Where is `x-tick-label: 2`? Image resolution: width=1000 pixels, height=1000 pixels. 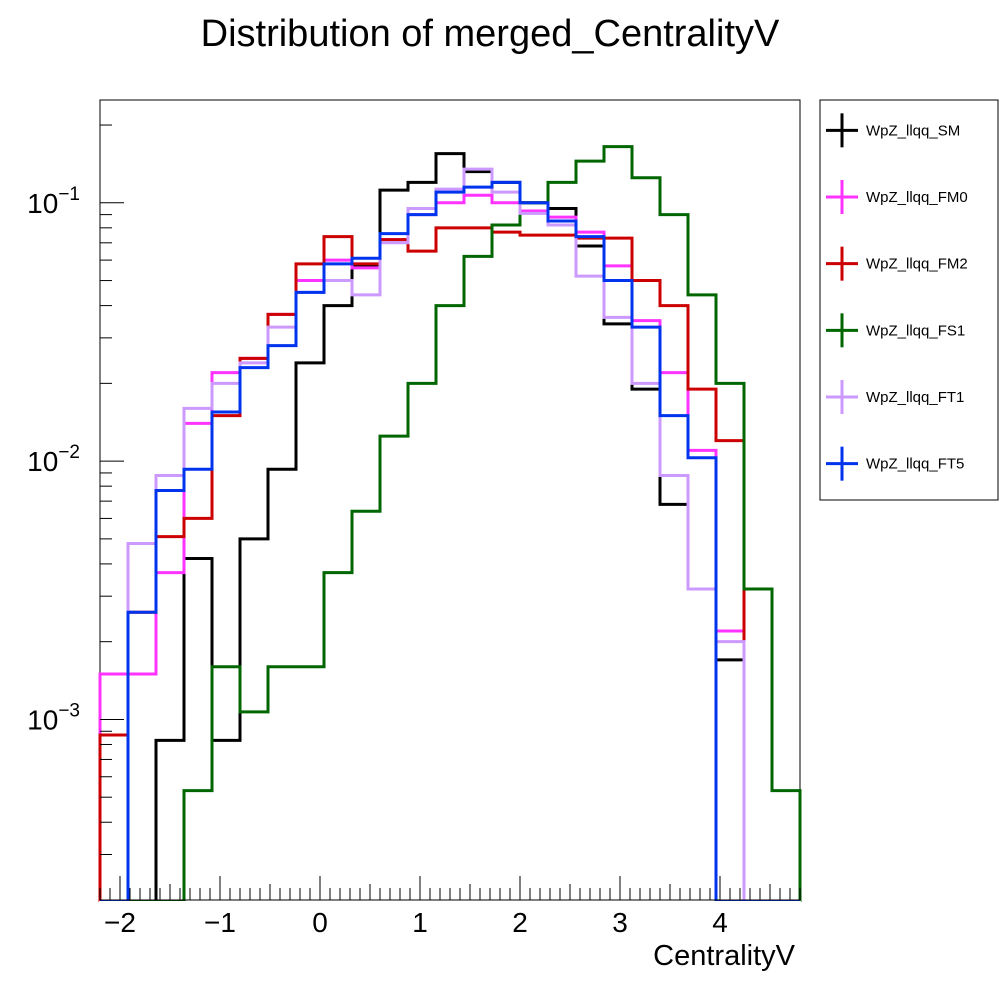
x-tick-label: 2 is located at coordinates (520, 922).